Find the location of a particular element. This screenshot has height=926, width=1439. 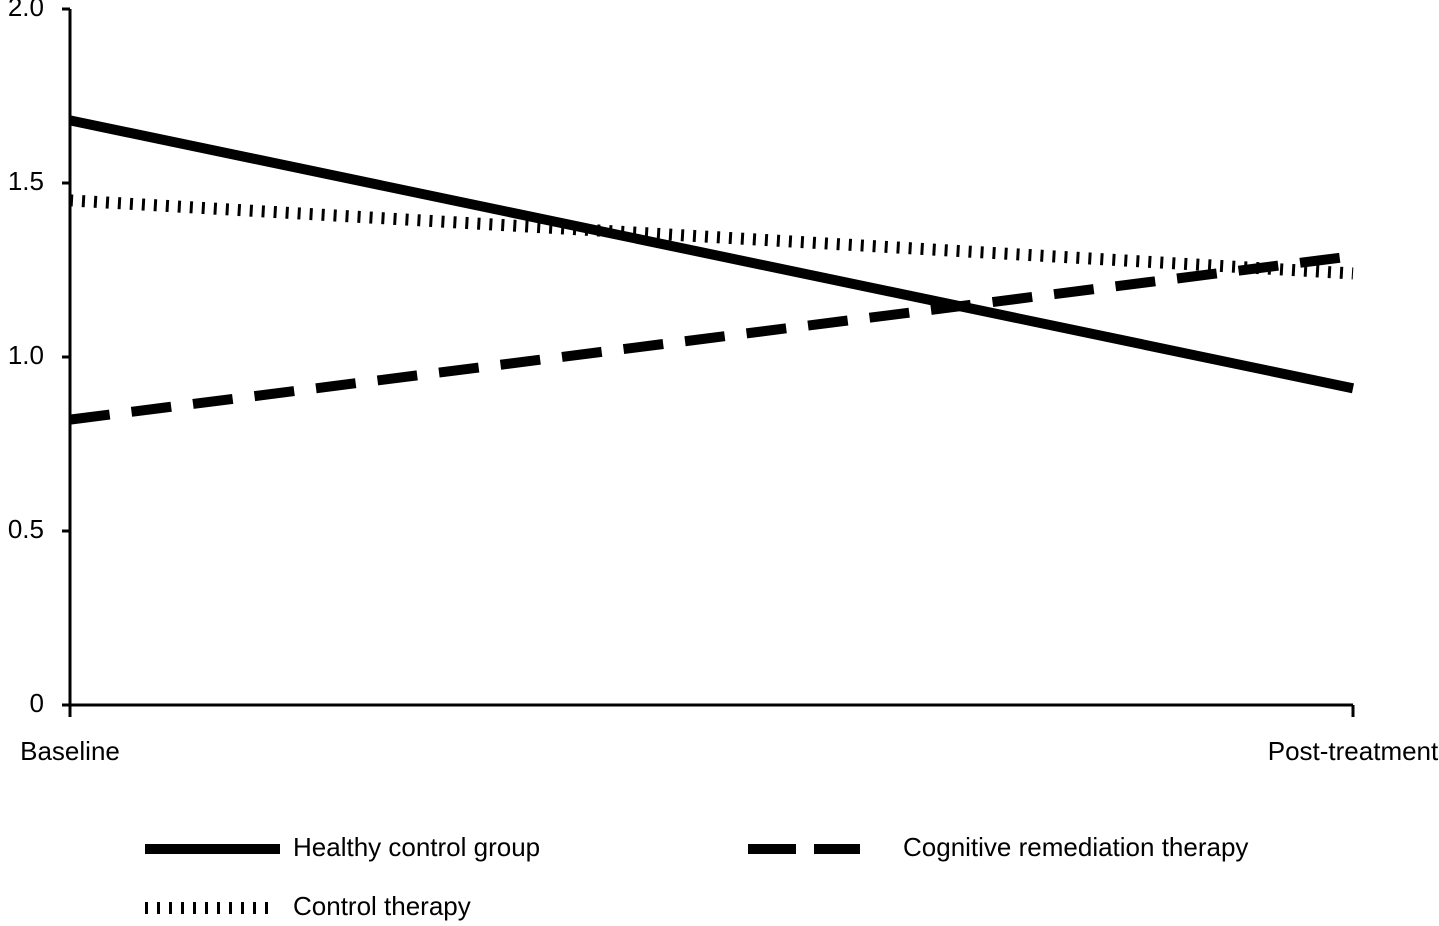

y-tick-label: 1.5 is located at coordinates (26, 181).